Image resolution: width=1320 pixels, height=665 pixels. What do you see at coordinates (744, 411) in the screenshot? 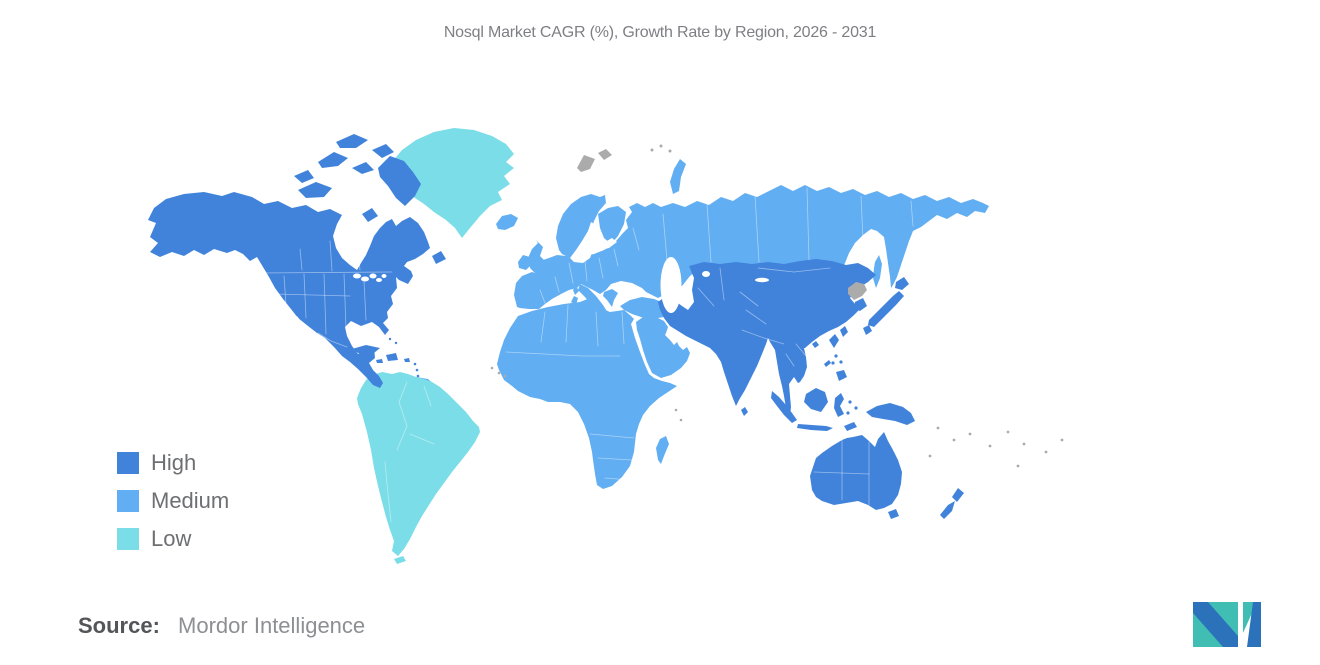
I see `region-sri-lanka` at bounding box center [744, 411].